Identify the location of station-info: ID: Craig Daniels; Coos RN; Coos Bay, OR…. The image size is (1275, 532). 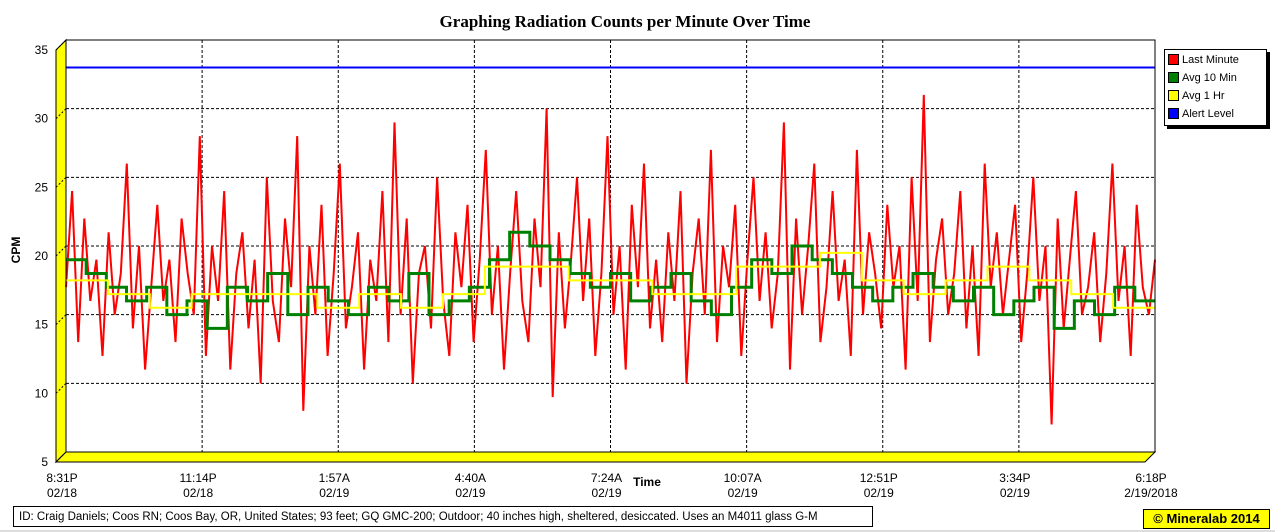
(443, 516).